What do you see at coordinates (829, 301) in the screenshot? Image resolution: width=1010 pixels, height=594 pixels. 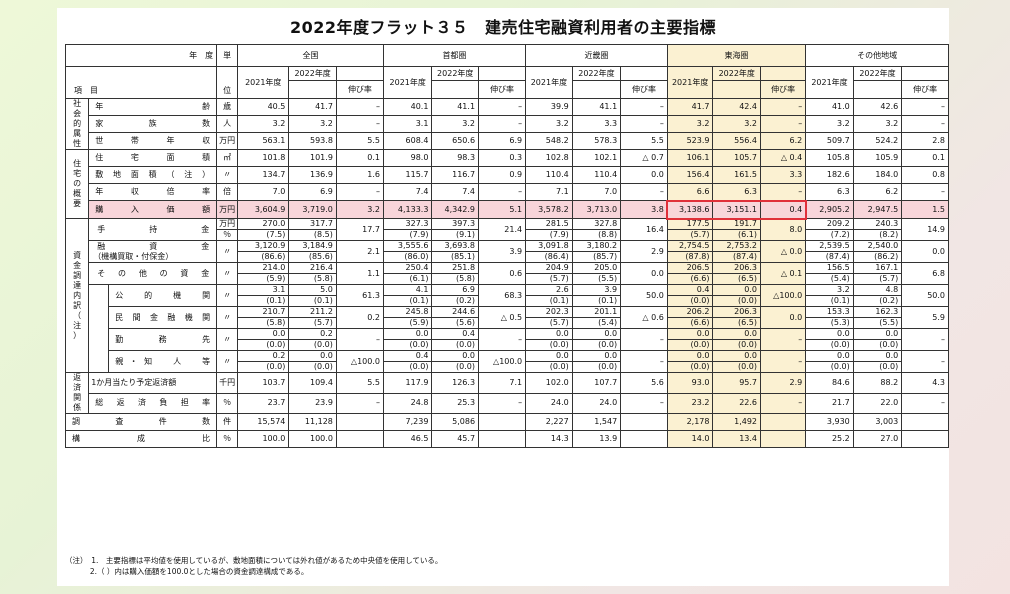 I see `percent-cell: (0.1)` at bounding box center [829, 301].